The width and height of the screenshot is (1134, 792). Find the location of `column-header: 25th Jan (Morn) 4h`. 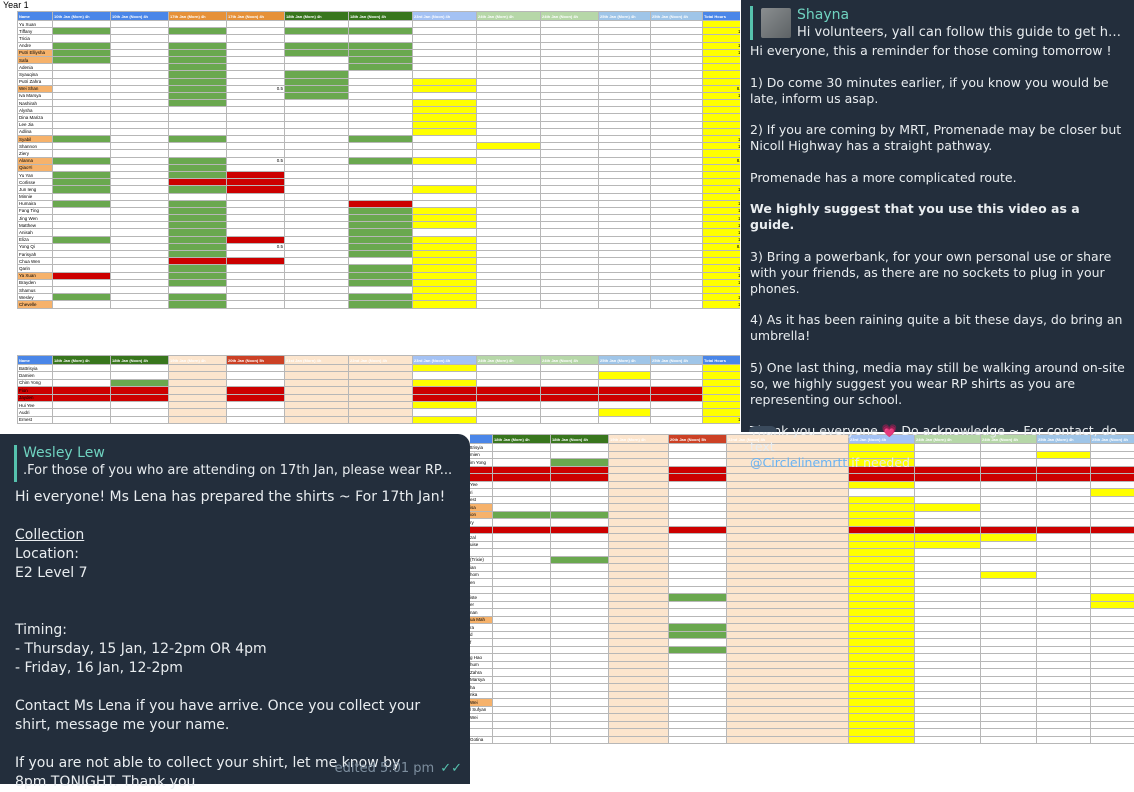

column-header: 25th Jan (Morn) 4h is located at coordinates (625, 16).